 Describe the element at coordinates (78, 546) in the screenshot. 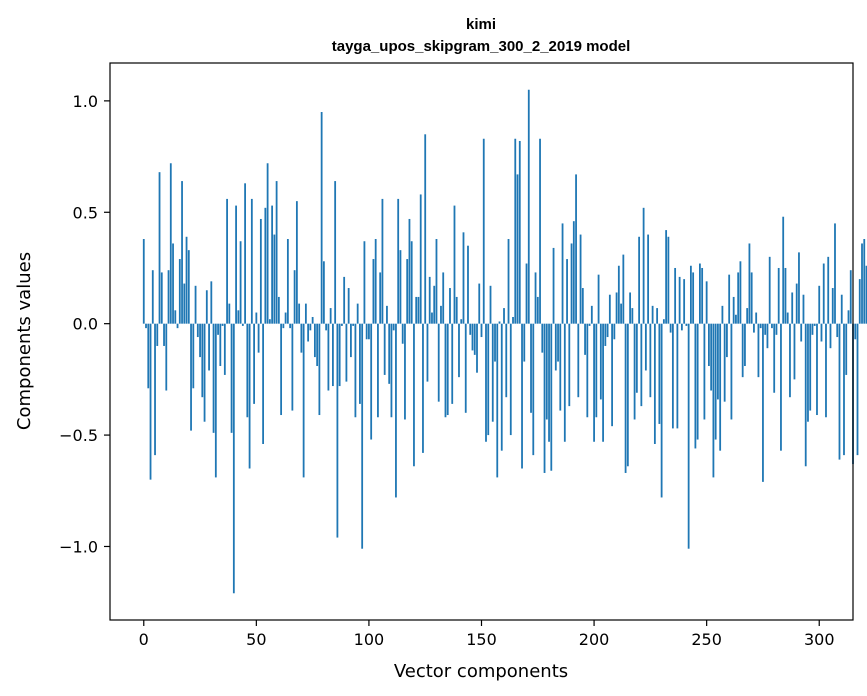

I see `y-tick-label: −1.0` at that location.